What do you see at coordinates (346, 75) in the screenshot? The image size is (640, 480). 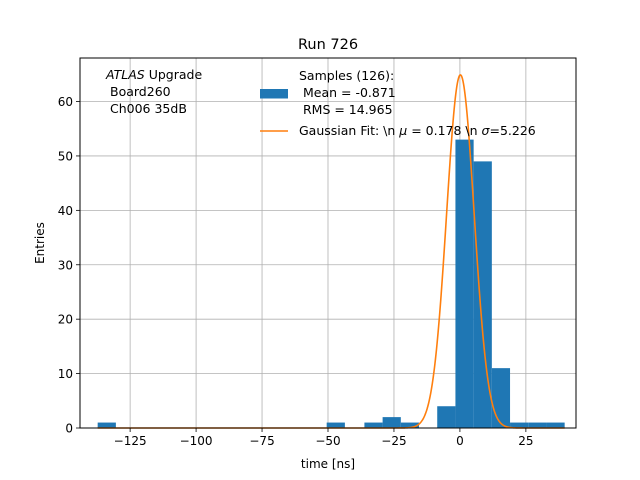 I see `legend-hist-line-1: Samples (126):` at bounding box center [346, 75].